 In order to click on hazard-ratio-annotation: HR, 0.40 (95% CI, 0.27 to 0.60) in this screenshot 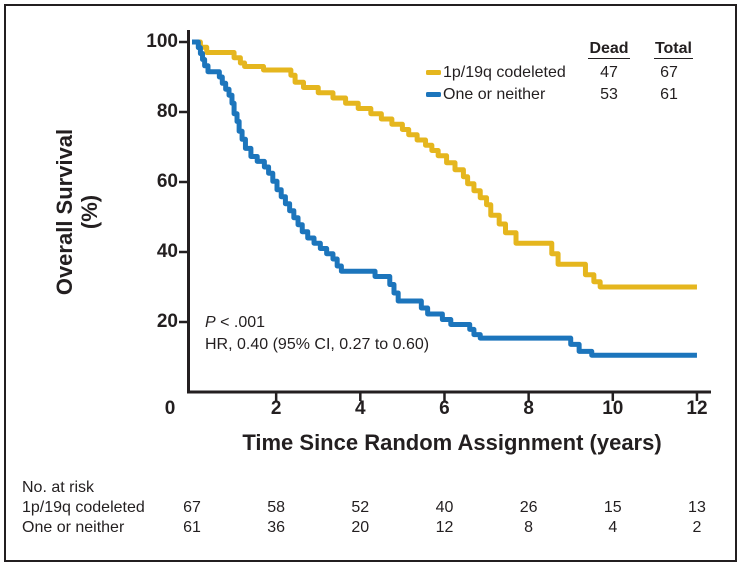, I will do `click(317, 344)`.